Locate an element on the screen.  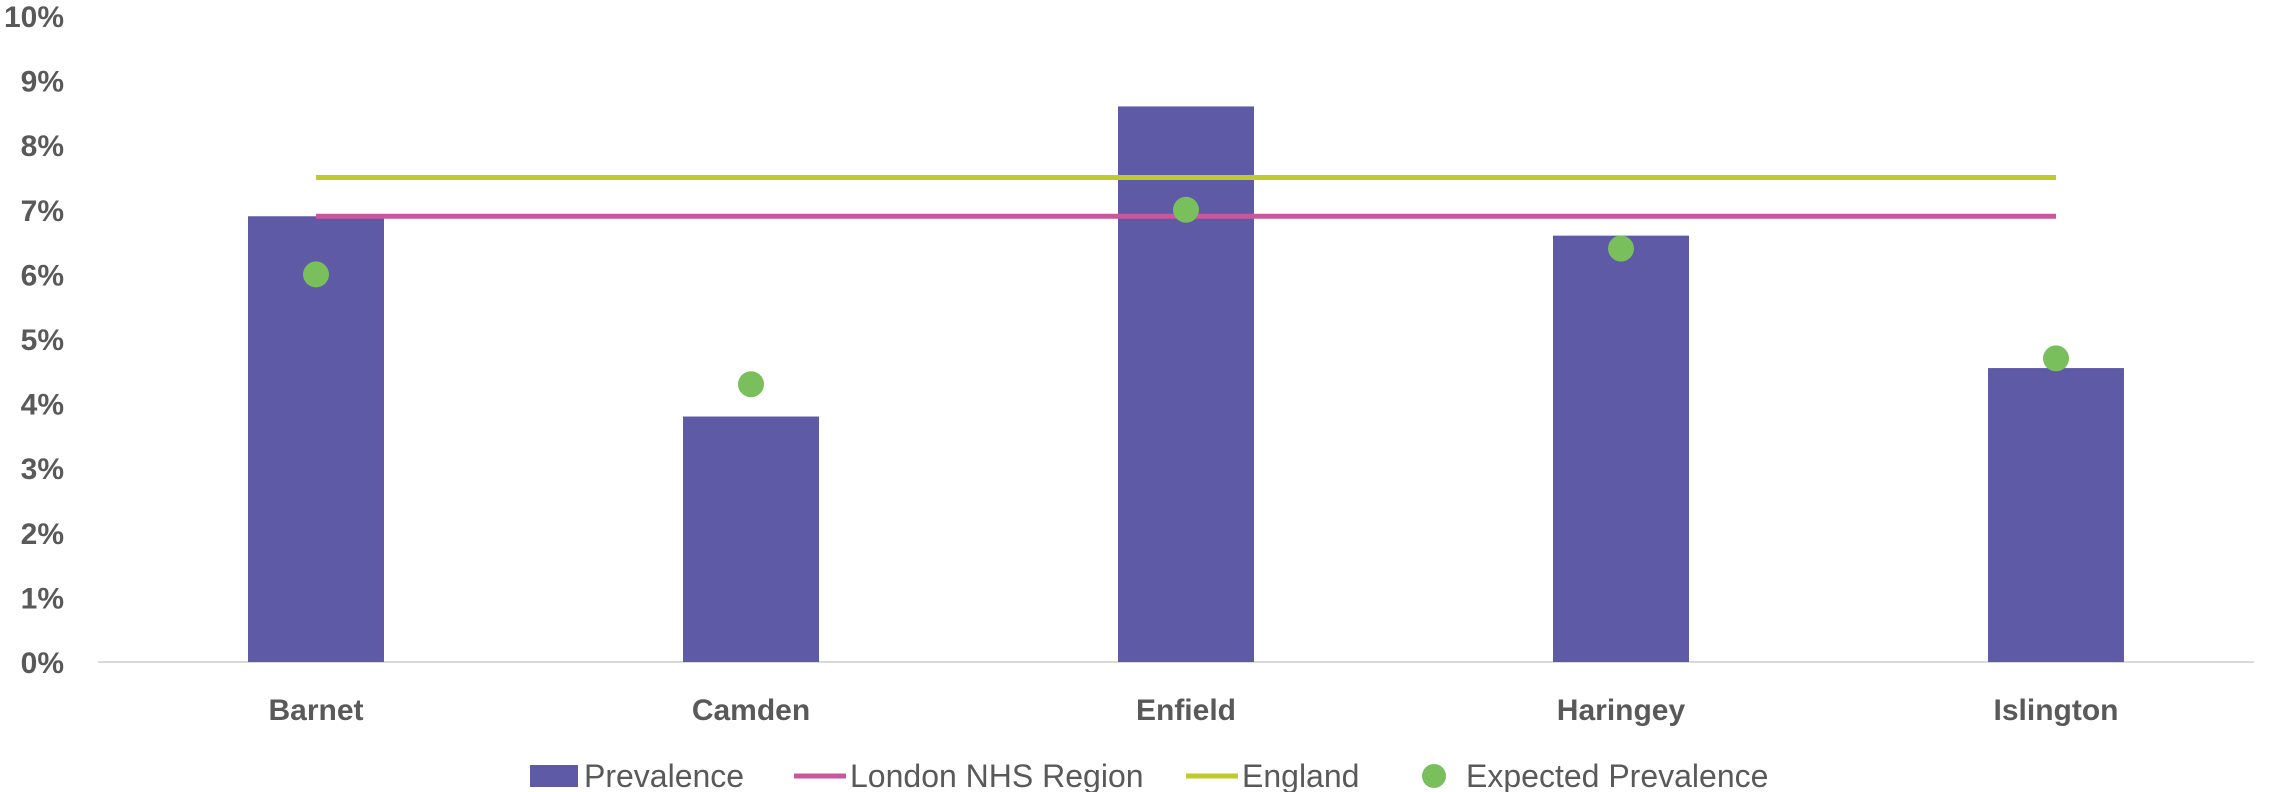
y-tick-label: 0% is located at coordinates (42, 663).